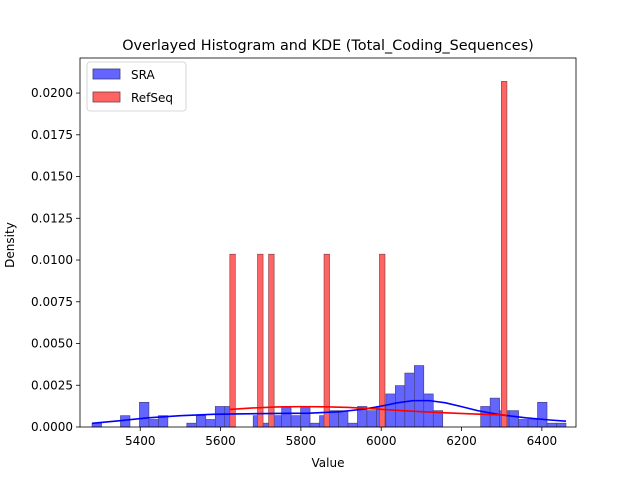 The width and height of the screenshot is (640, 484). I want to click on x-tick-label: 6200, so click(461, 441).